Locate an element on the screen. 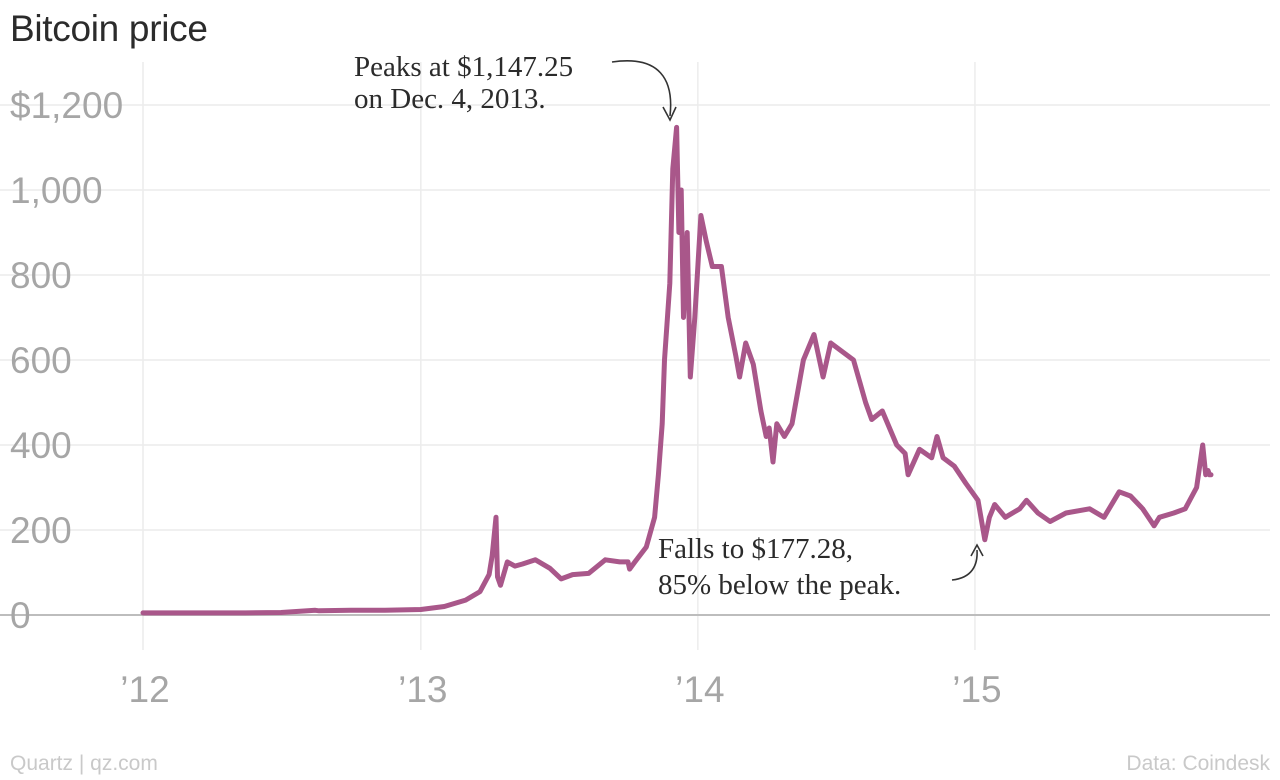 The image size is (1280, 780). y-tick-label: 1,000 is located at coordinates (56, 190).